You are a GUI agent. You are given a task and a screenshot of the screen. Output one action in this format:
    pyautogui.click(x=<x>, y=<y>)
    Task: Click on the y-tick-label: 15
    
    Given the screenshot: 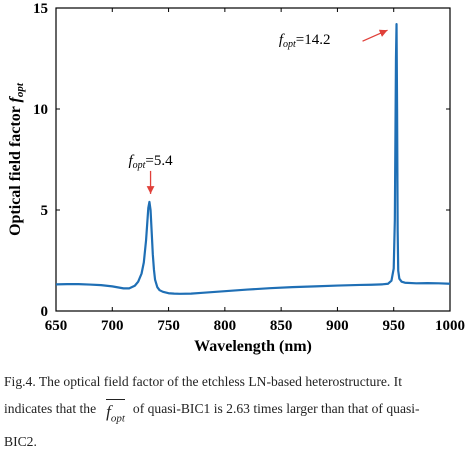 What is the action you would take?
    pyautogui.click(x=40, y=9)
    